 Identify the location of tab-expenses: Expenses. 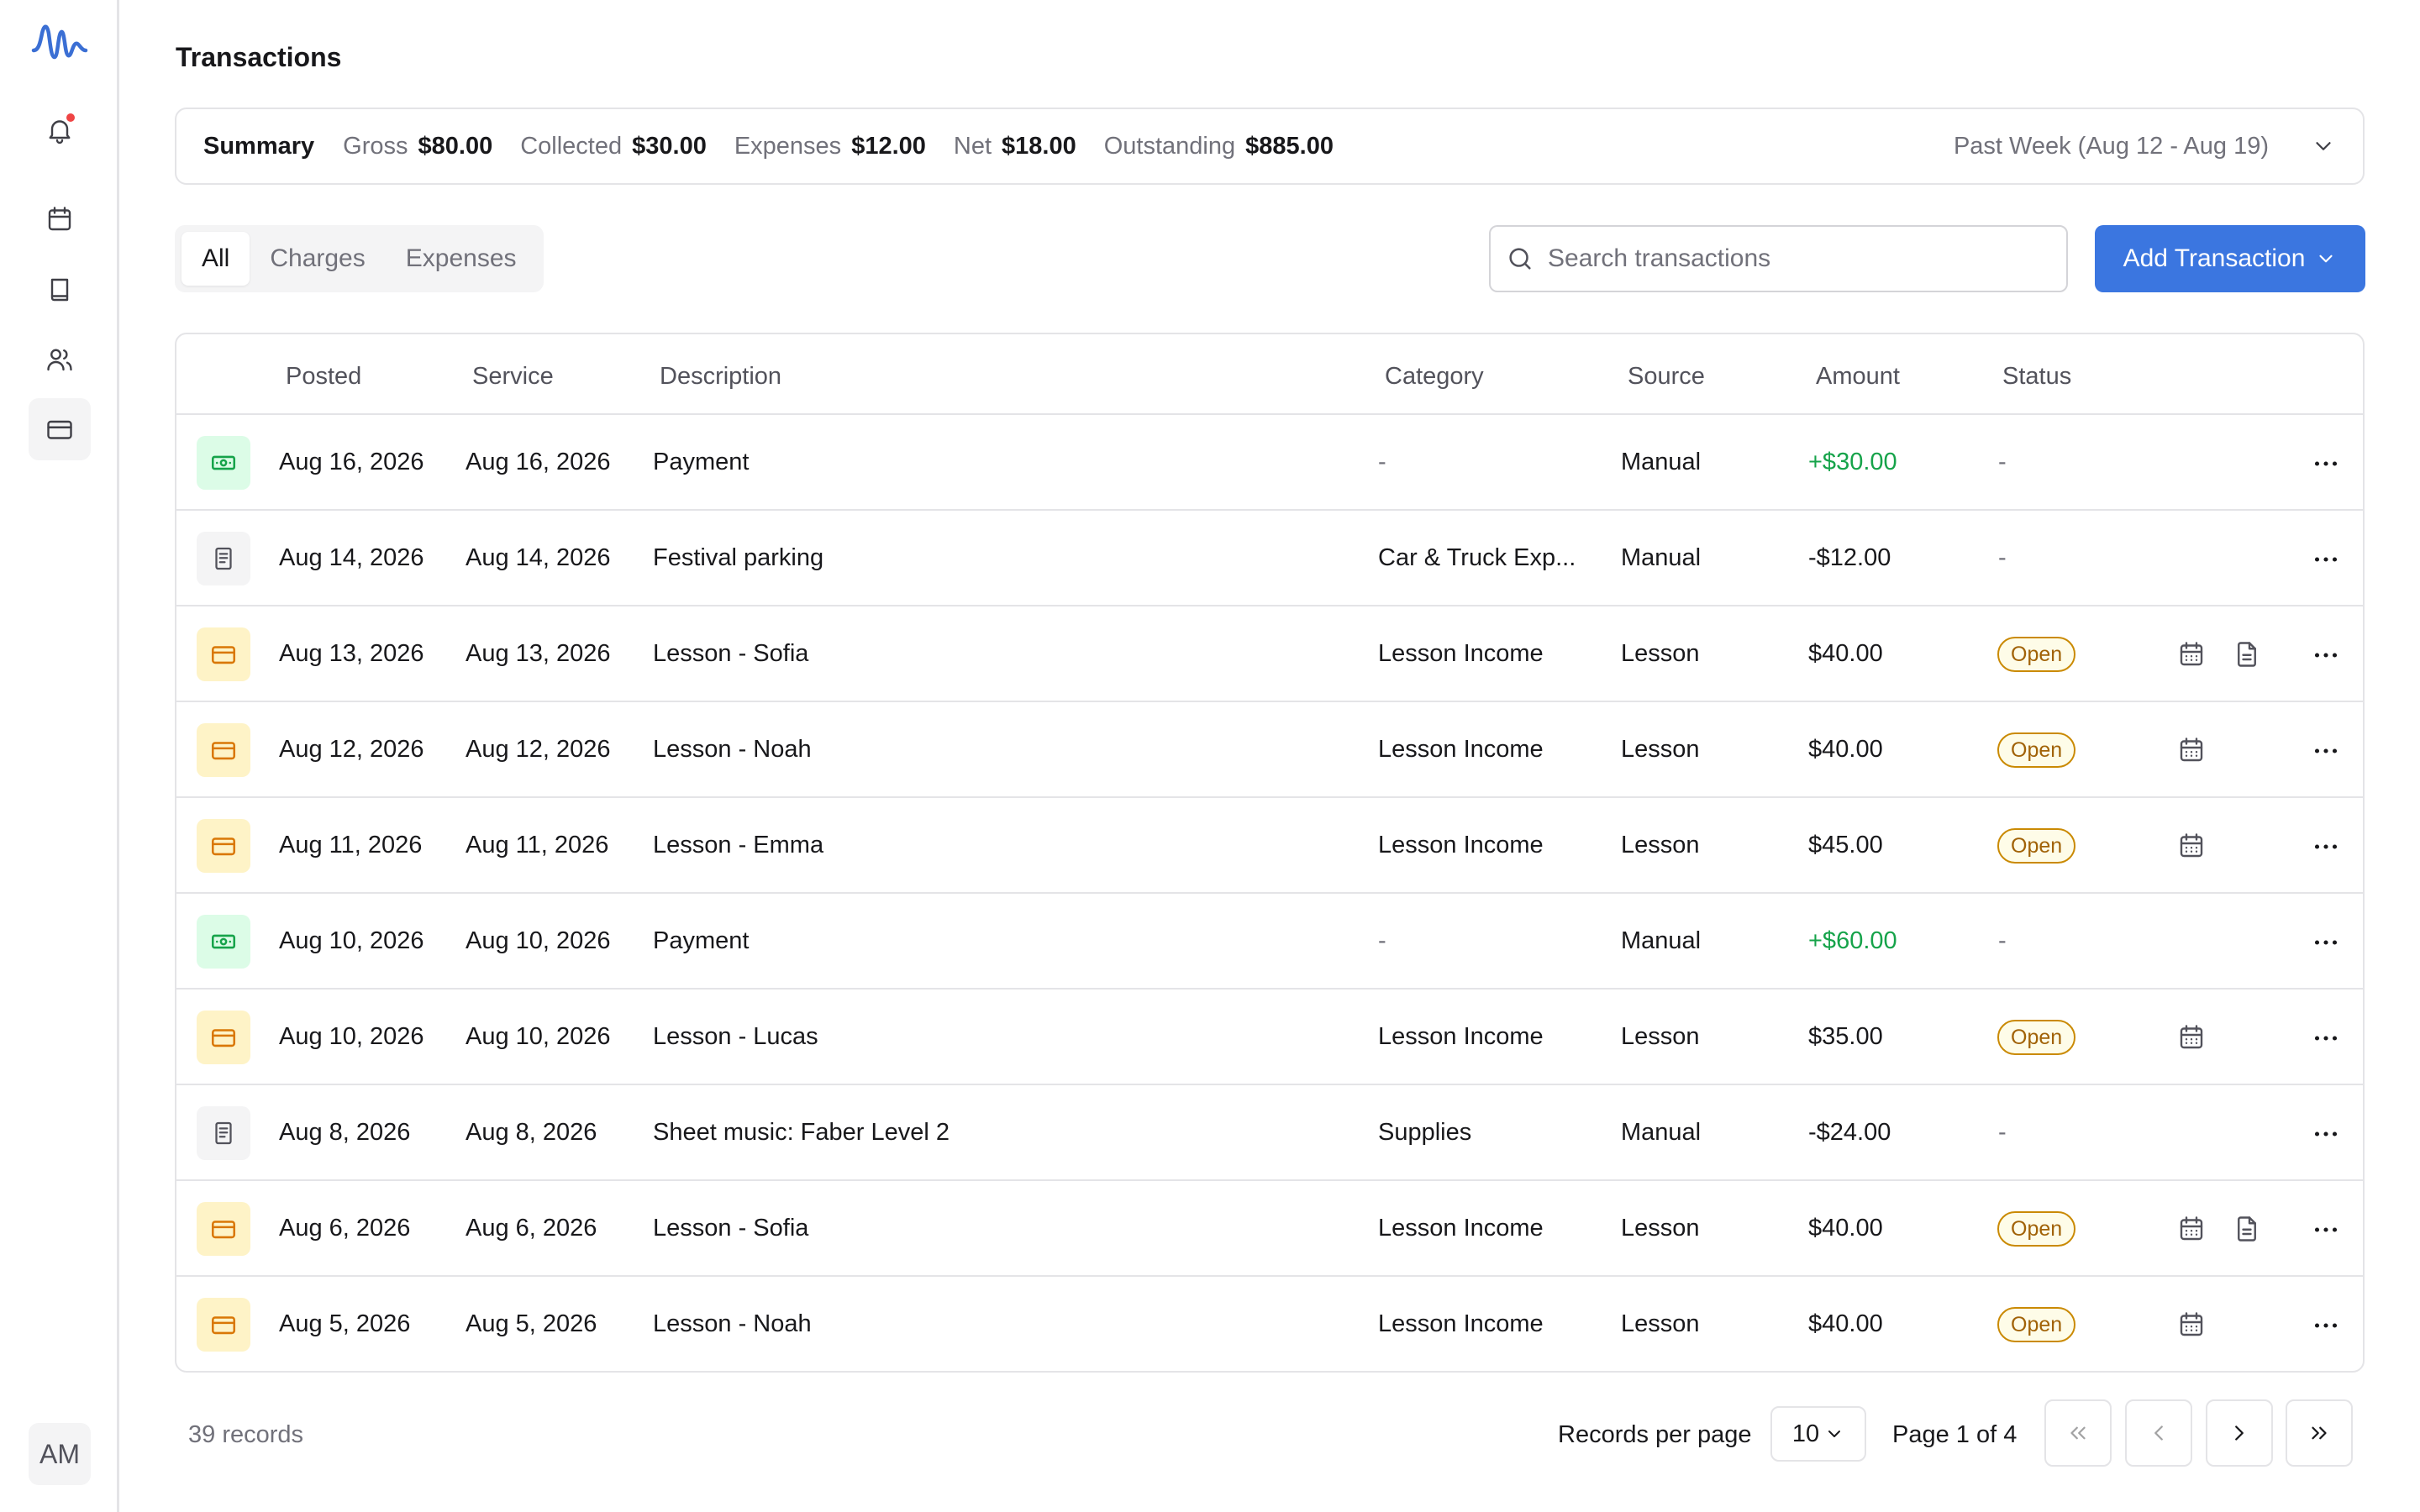
(461, 258).